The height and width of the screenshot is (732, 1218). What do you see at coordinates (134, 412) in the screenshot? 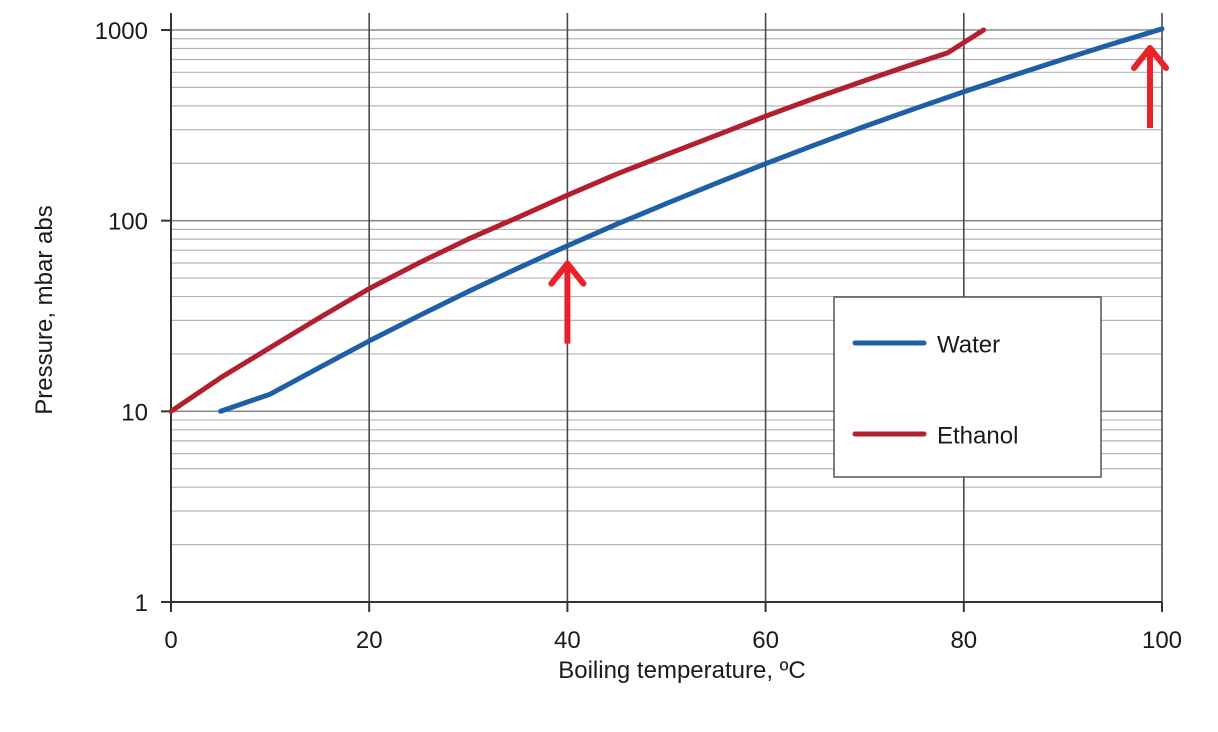
I see `y-tick-label: 10` at bounding box center [134, 412].